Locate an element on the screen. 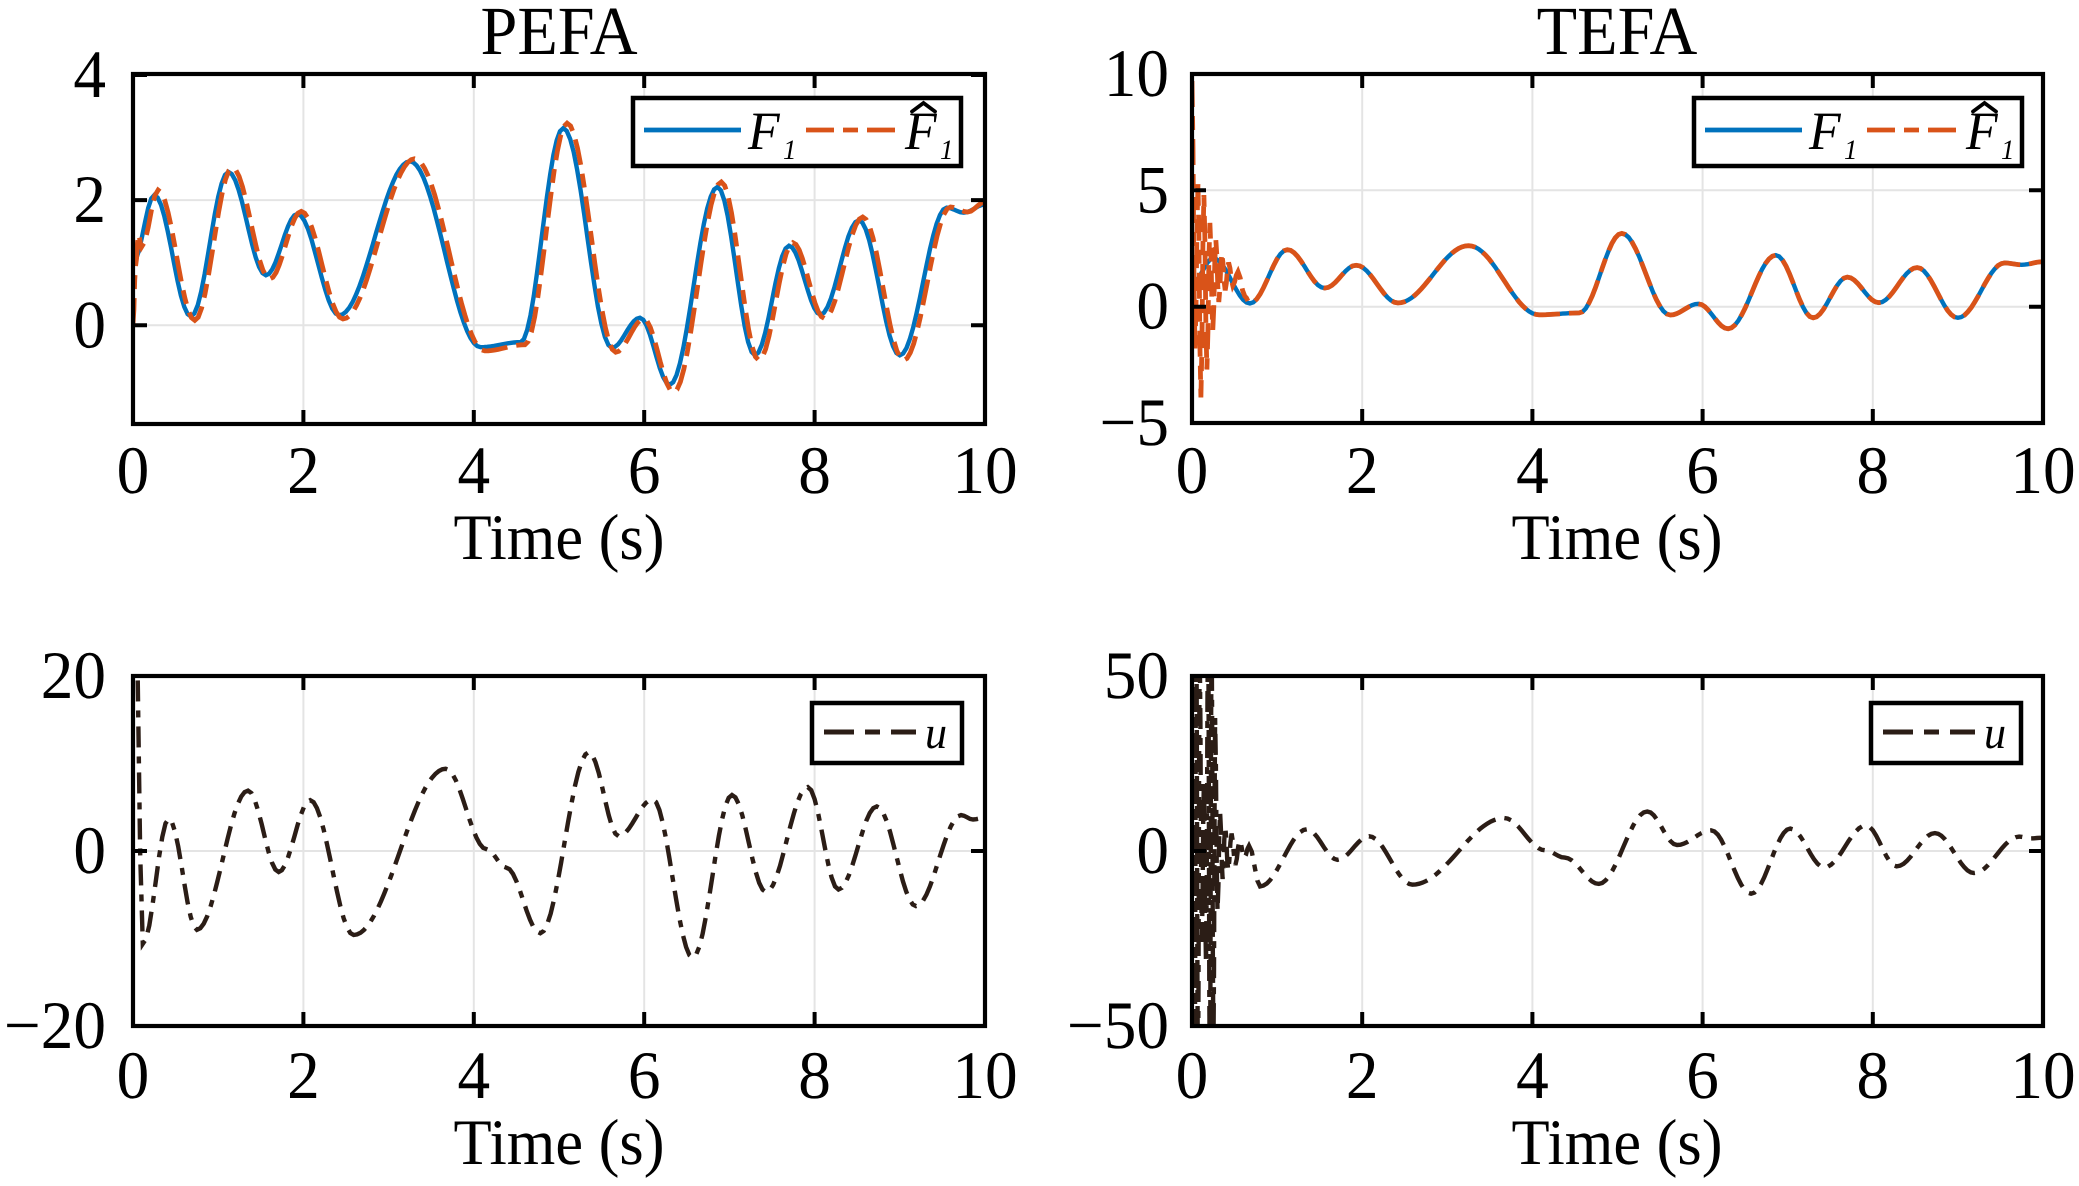  svg-text: TEFA is located at coordinates (1617, 34).